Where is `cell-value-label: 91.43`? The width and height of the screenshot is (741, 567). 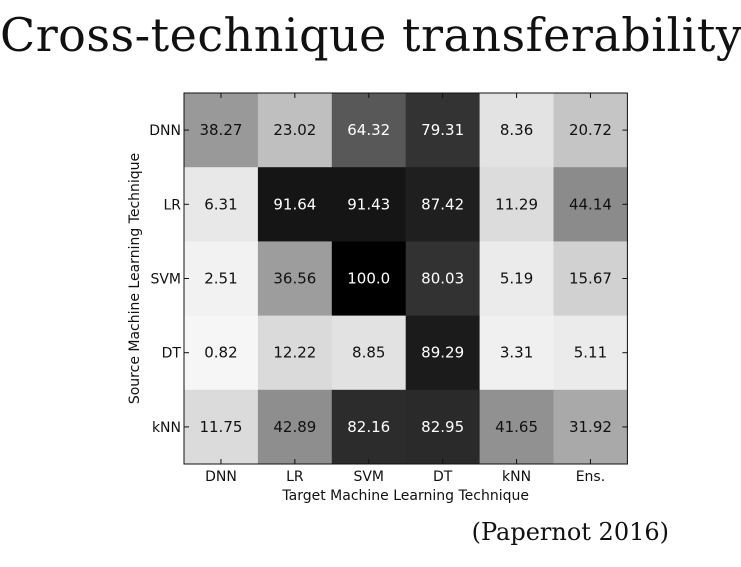 cell-value-label: 91.43 is located at coordinates (368, 204).